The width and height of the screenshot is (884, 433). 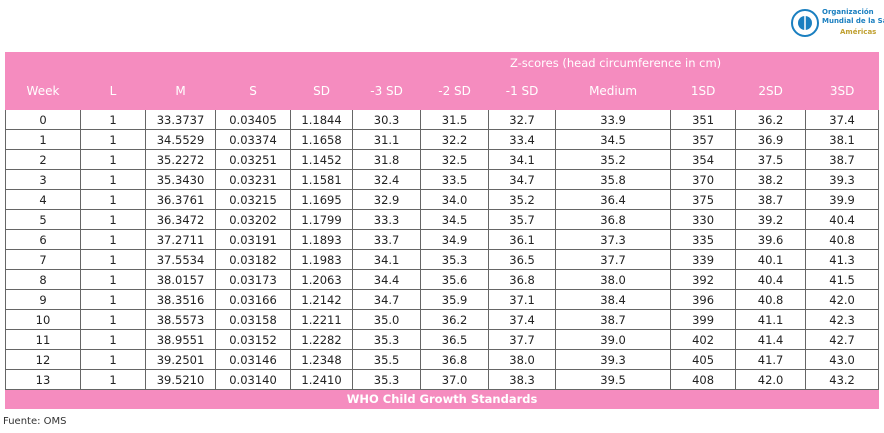 I want to click on cell: 42.7, so click(x=842, y=339).